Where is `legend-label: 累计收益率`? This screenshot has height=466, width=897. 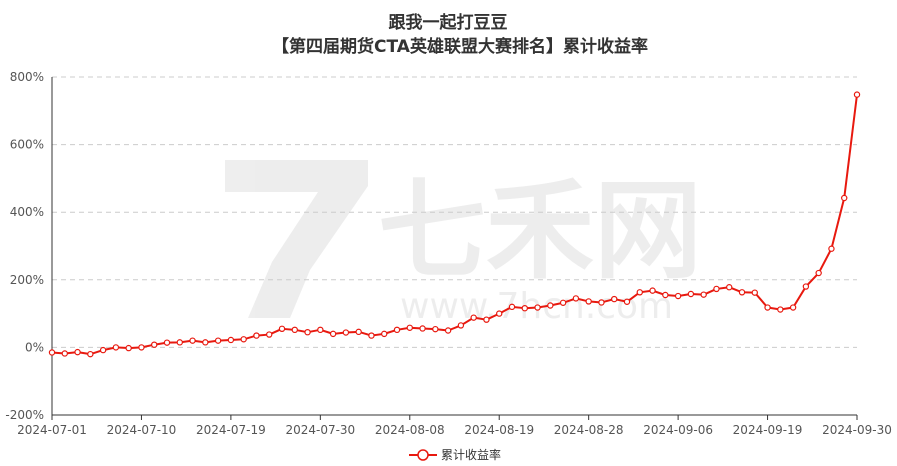 legend-label: 累计收益率 is located at coordinates (471, 454).